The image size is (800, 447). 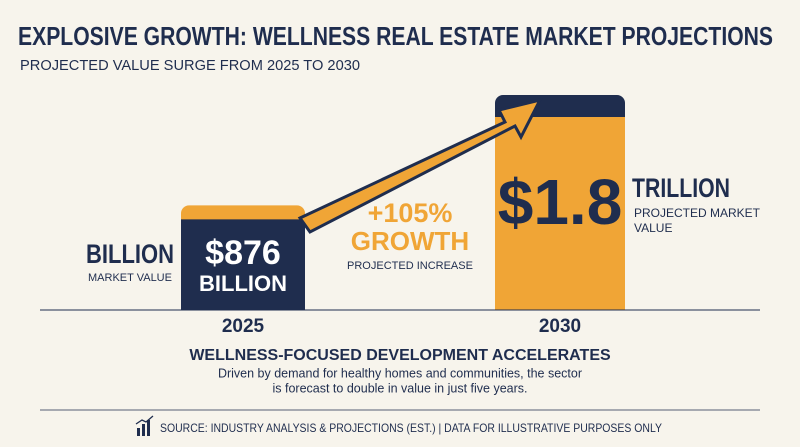 I want to click on growth-word: GROWTH, so click(x=410, y=241).